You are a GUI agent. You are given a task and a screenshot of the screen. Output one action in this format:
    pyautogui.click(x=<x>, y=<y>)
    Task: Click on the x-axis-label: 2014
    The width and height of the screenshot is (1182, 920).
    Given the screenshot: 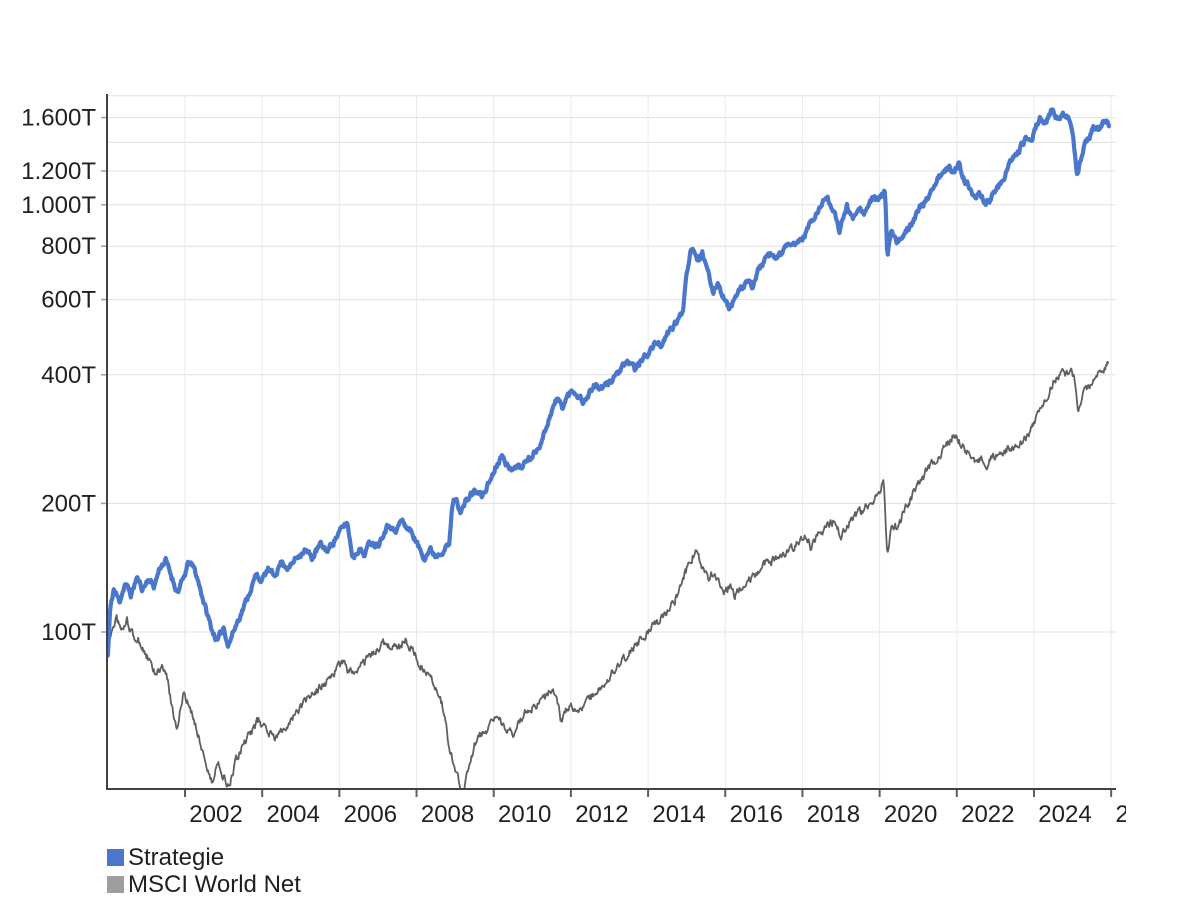 What is the action you would take?
    pyautogui.click(x=678, y=814)
    